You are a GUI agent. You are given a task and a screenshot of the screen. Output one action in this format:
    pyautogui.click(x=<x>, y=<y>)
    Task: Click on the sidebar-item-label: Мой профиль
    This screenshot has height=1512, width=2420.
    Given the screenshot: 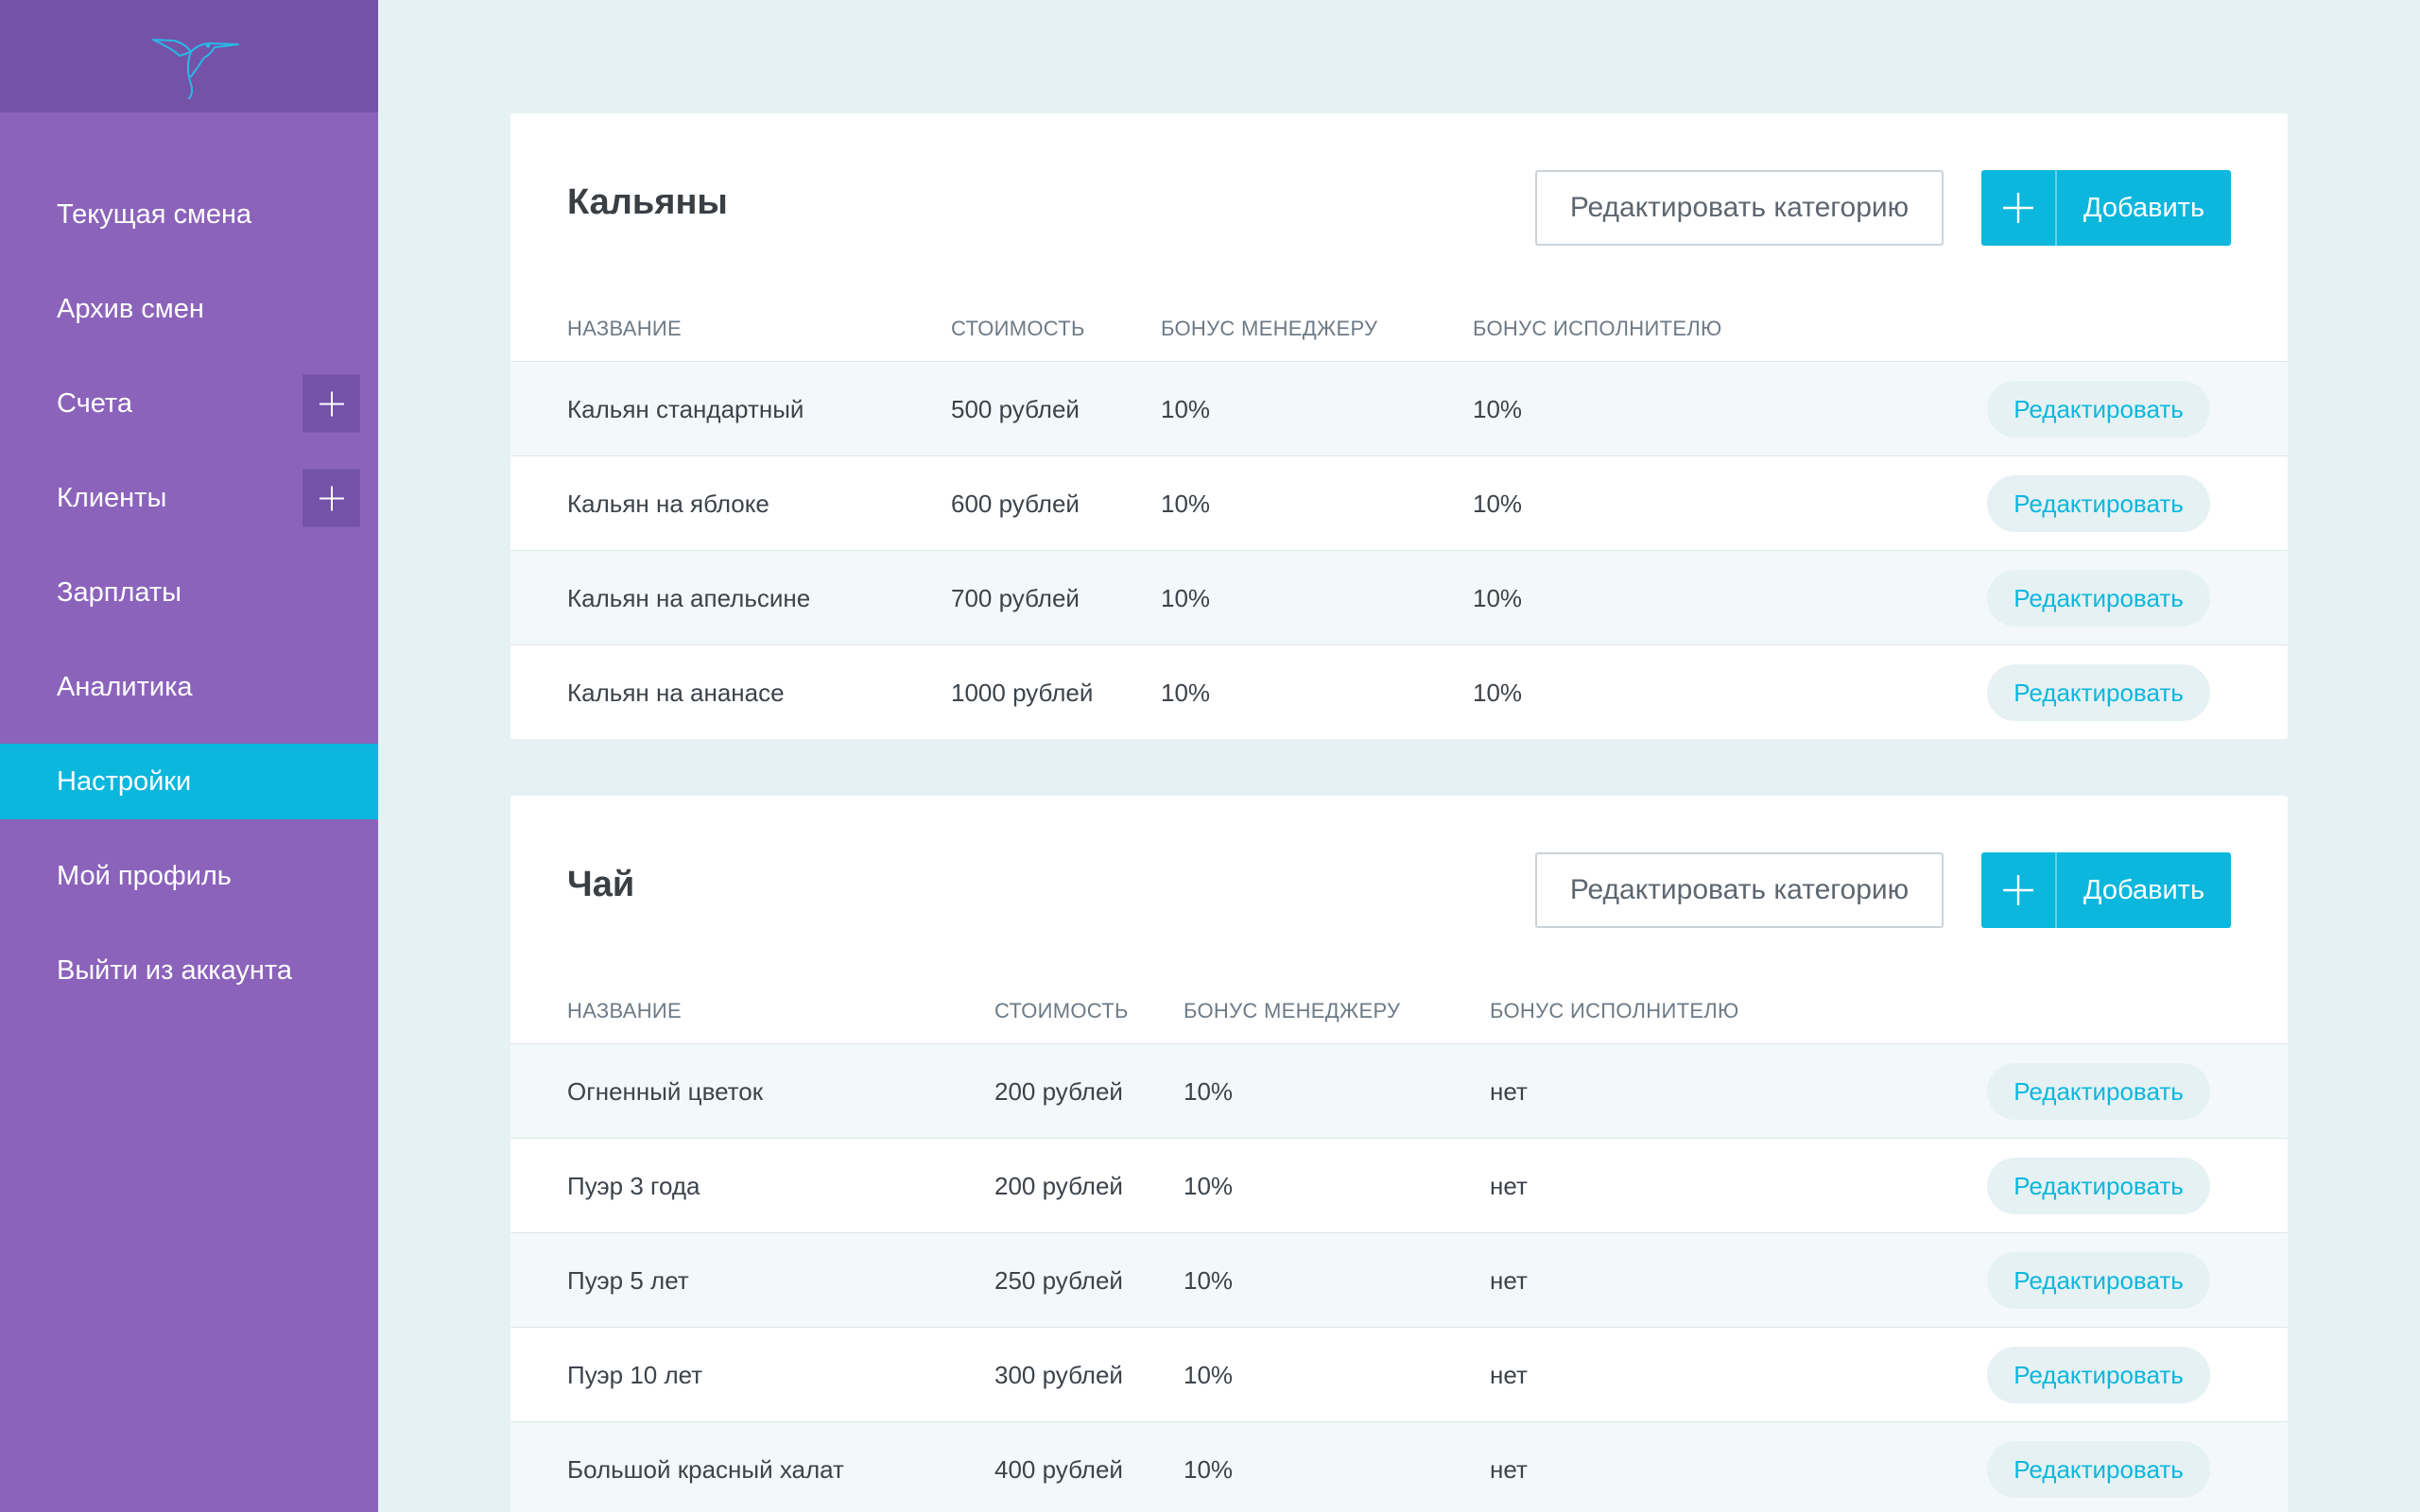 What is the action you would take?
    pyautogui.click(x=145, y=875)
    